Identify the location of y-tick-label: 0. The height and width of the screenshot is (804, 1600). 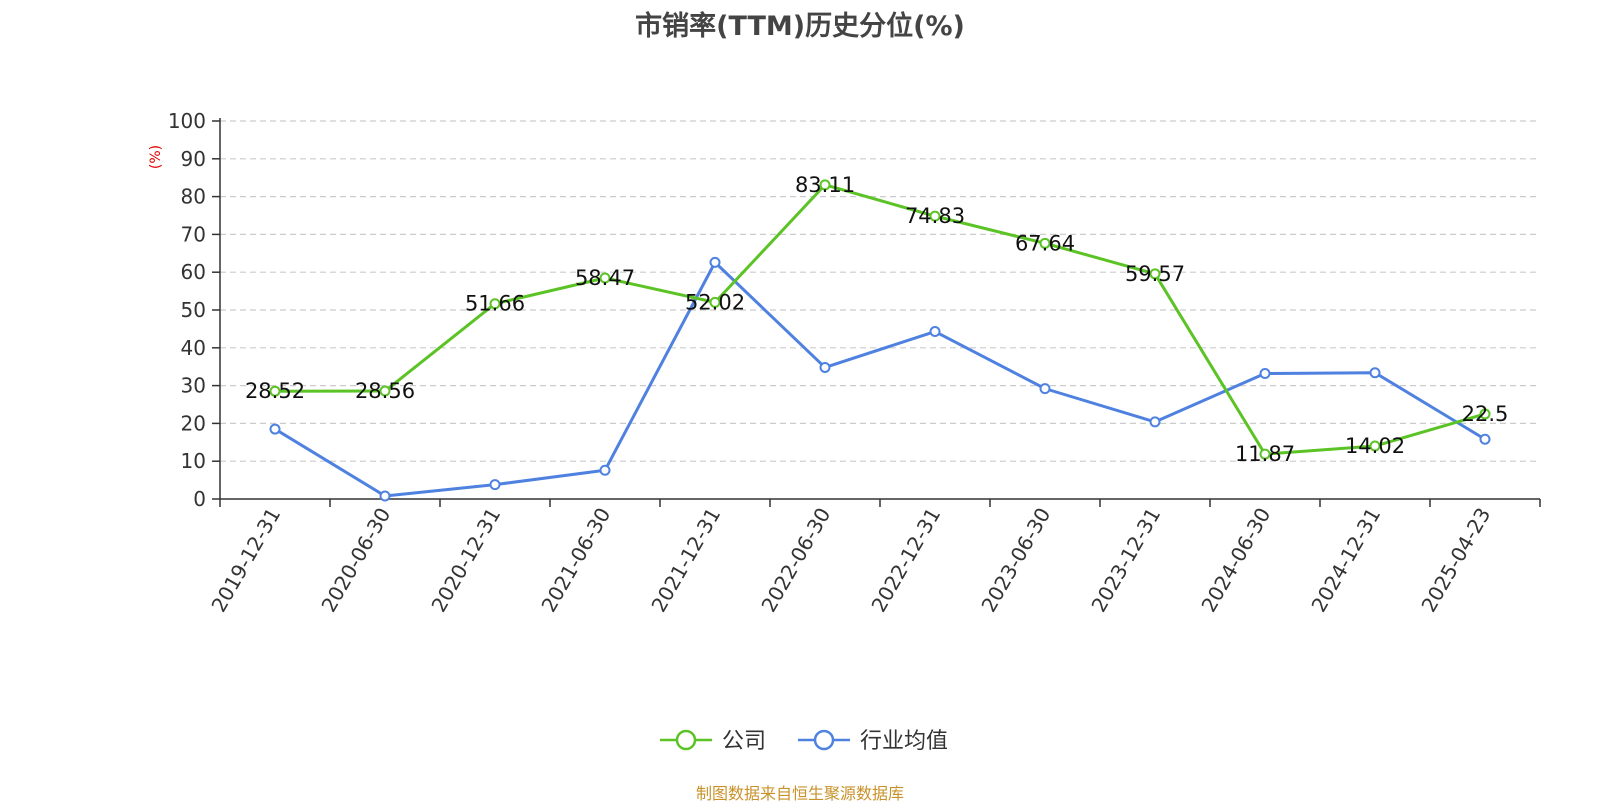
(199, 499).